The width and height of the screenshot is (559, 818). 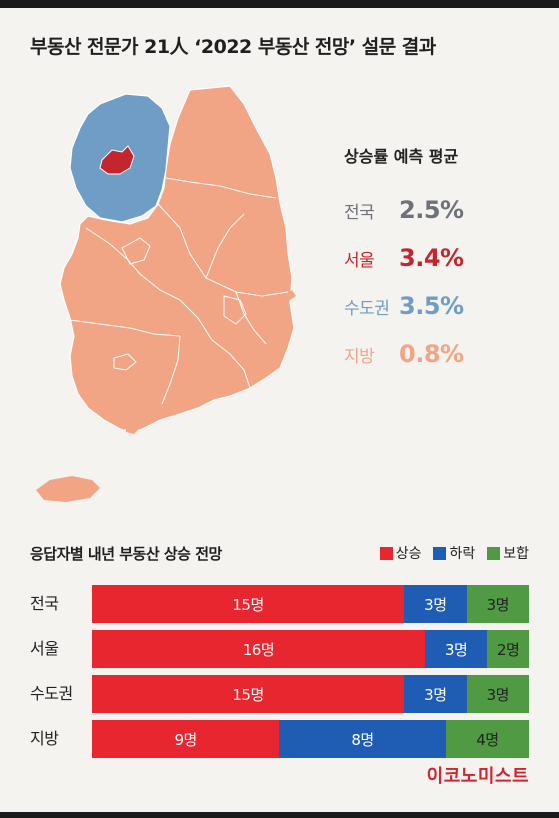 I want to click on legend-swatch-fall, so click(x=440, y=553).